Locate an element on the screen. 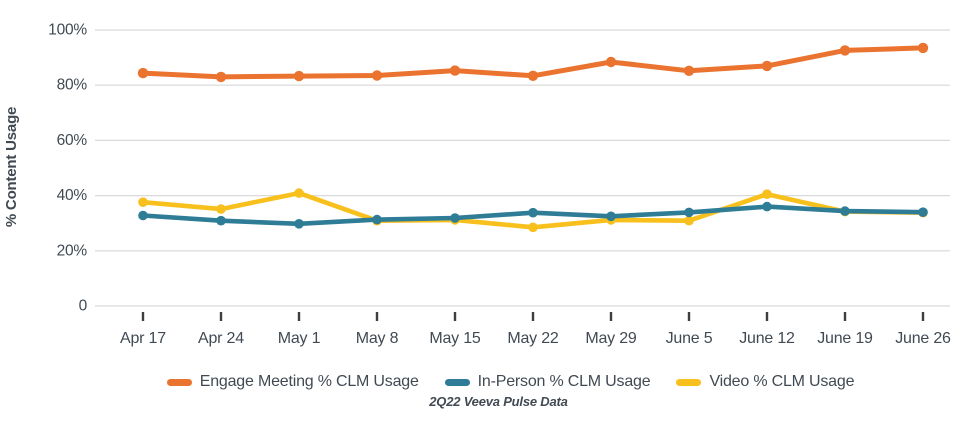  legend-item-video: Video % CLM Usage is located at coordinates (765, 382).